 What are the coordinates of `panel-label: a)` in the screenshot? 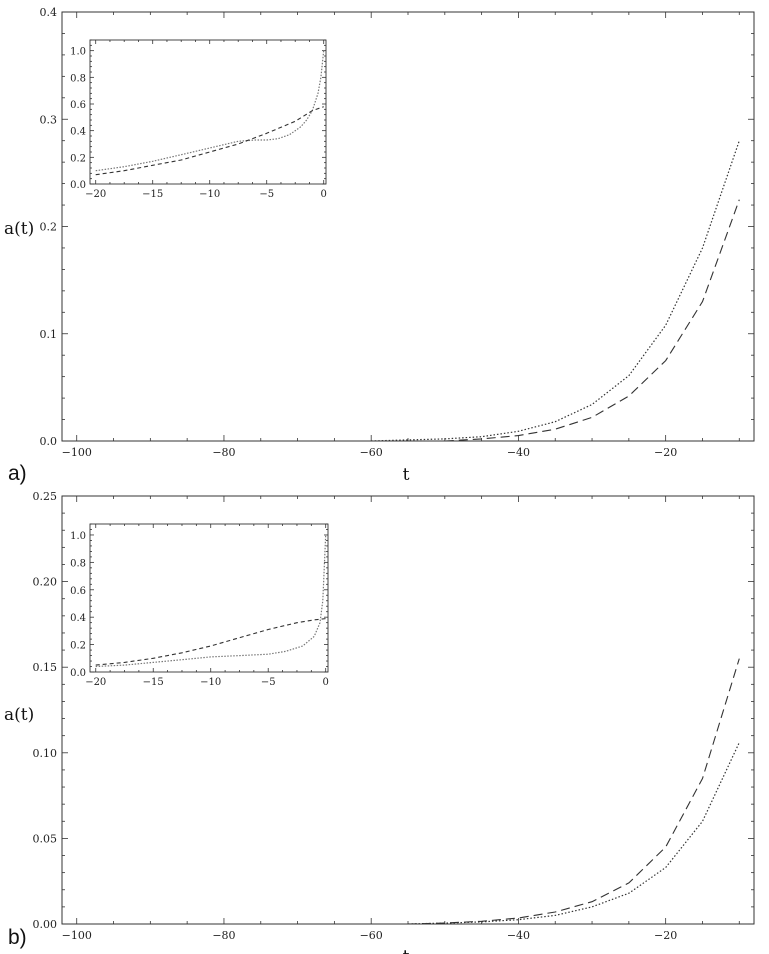 It's located at (17, 473).